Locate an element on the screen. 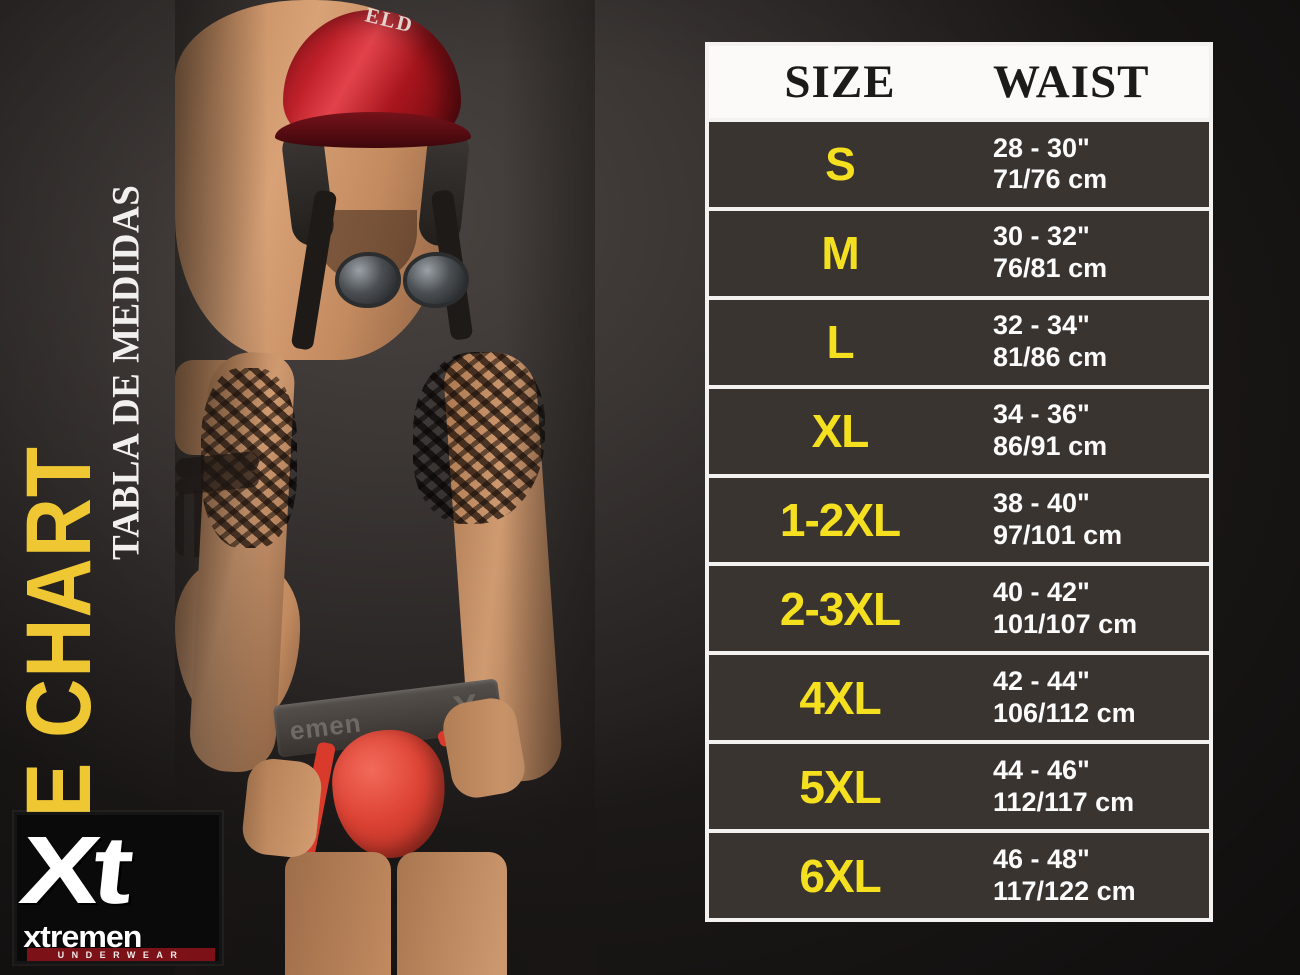  column-header-waist: WAIST is located at coordinates (1071, 82).